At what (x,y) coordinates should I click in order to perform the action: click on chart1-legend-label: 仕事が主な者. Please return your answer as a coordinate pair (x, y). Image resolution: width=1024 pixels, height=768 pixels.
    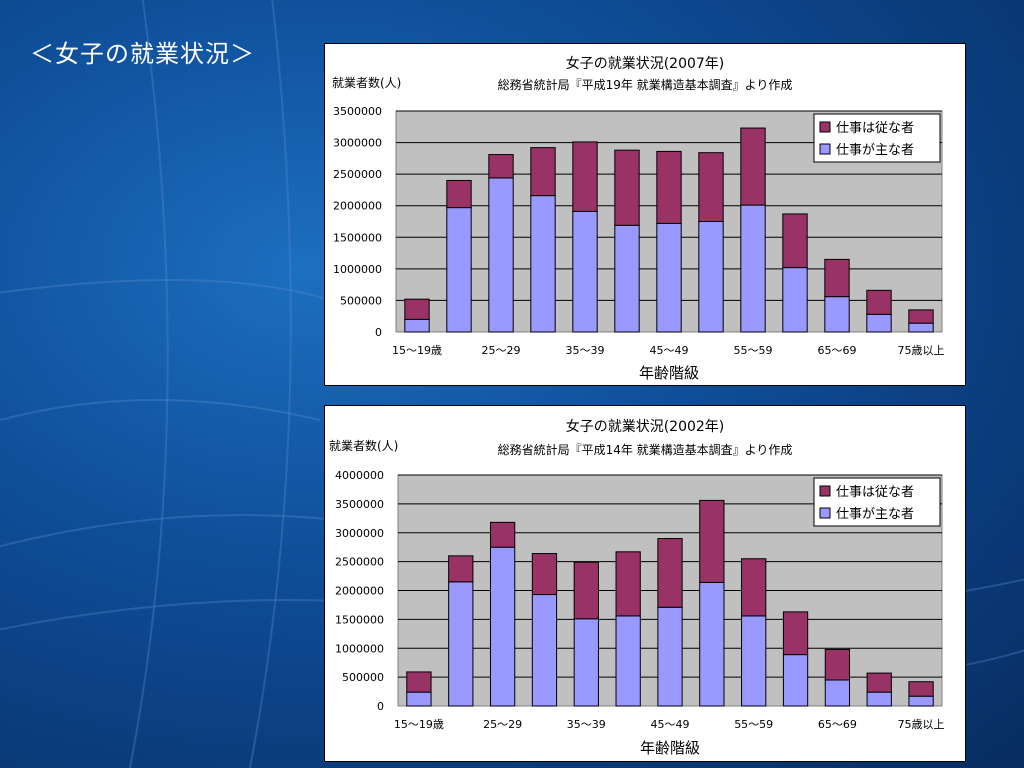
    Looking at the image, I should click on (875, 150).